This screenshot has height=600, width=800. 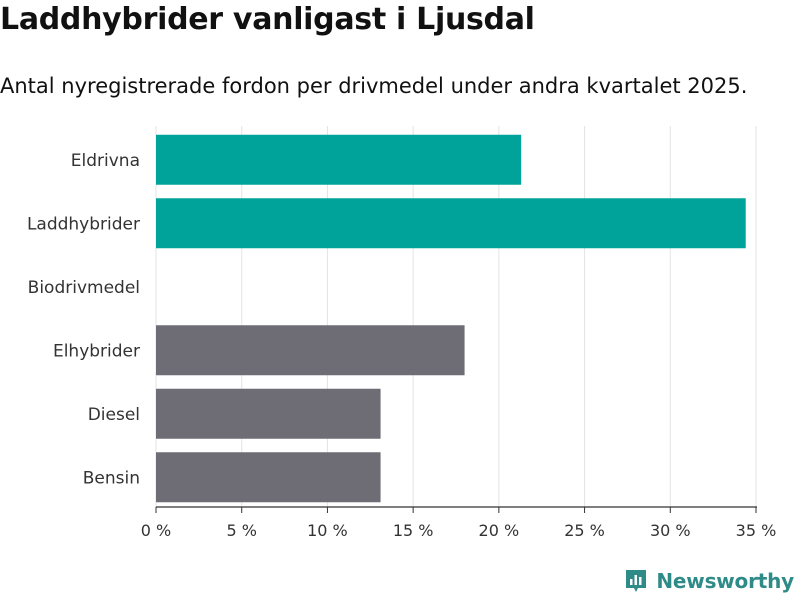 I want to click on category-label: Elhybrider, so click(x=96, y=351).